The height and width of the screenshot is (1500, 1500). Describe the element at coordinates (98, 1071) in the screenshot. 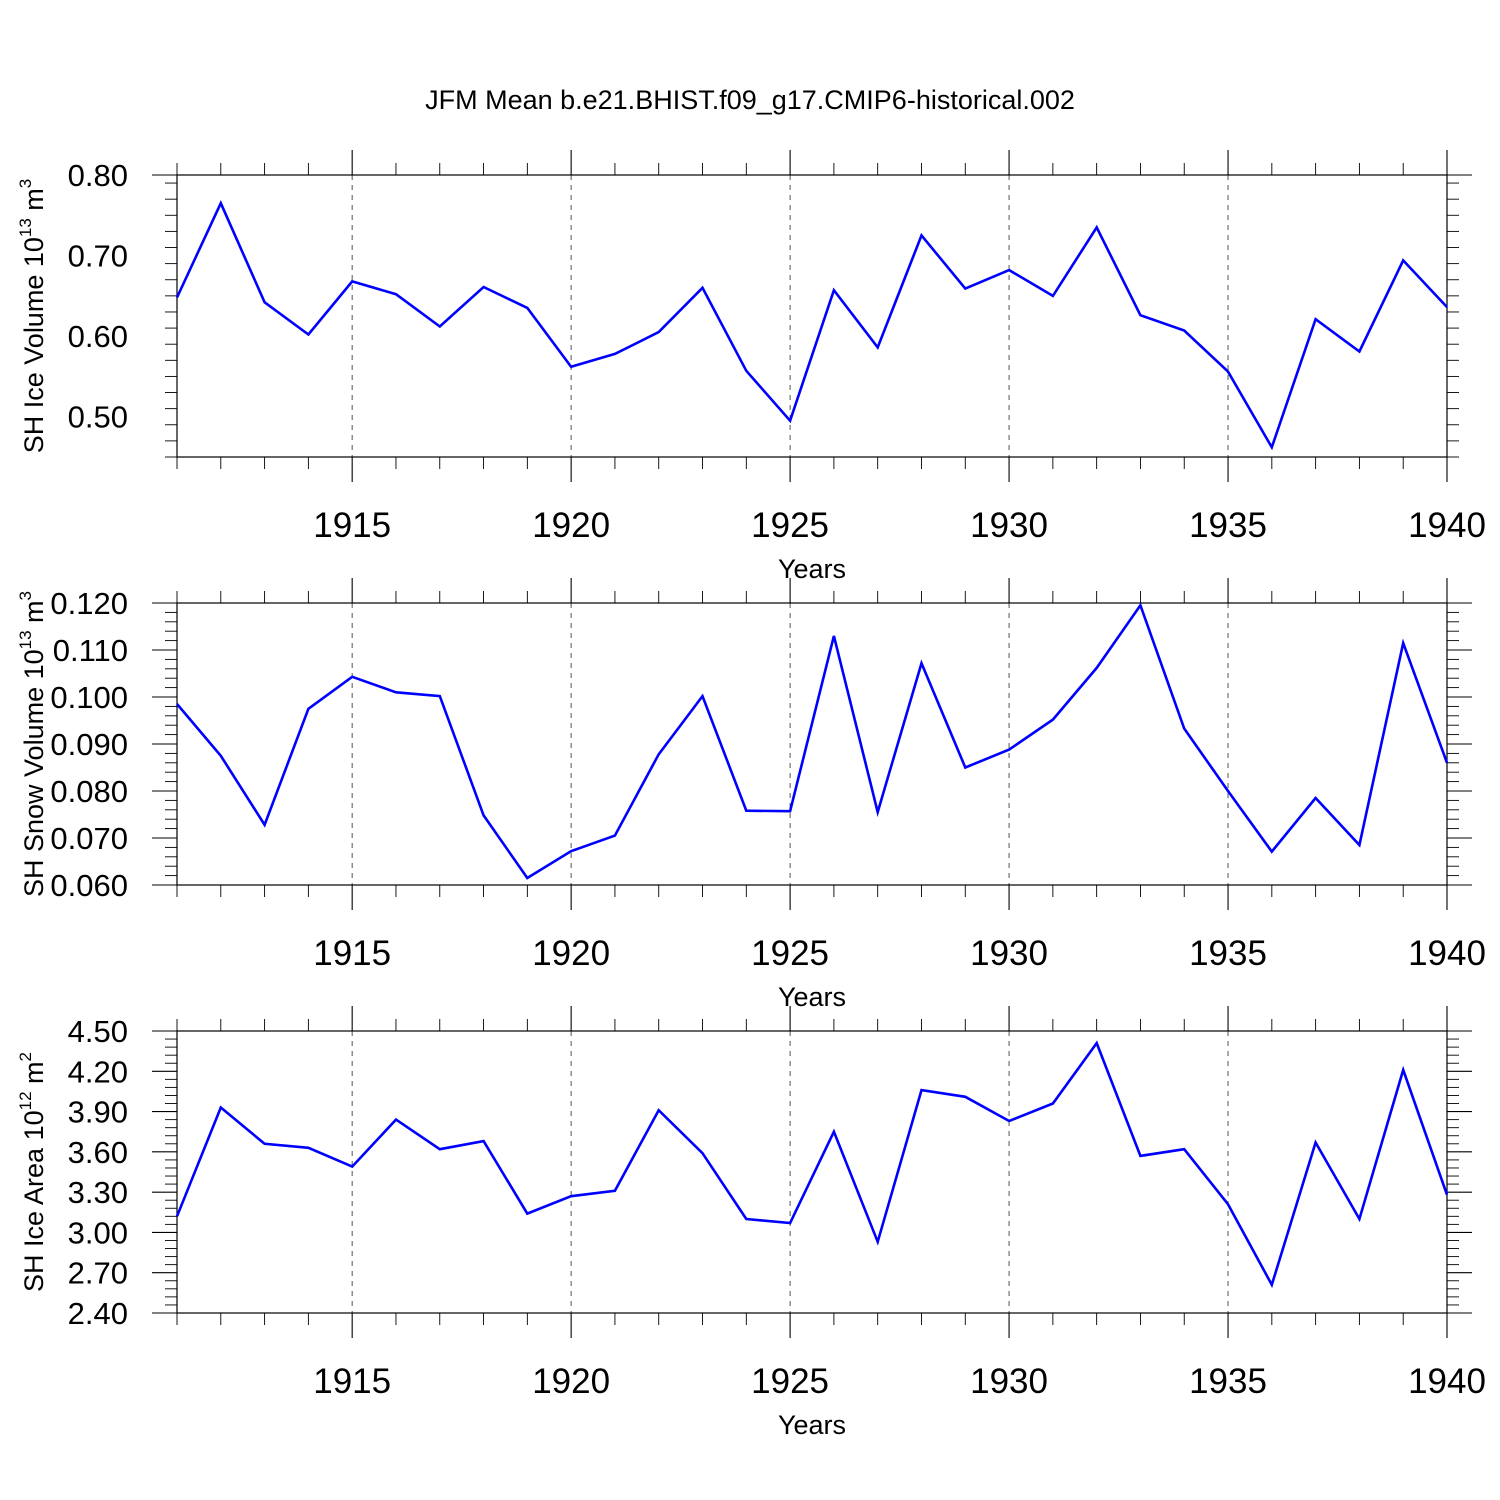

I see `y-tick-label: 4.20` at that location.